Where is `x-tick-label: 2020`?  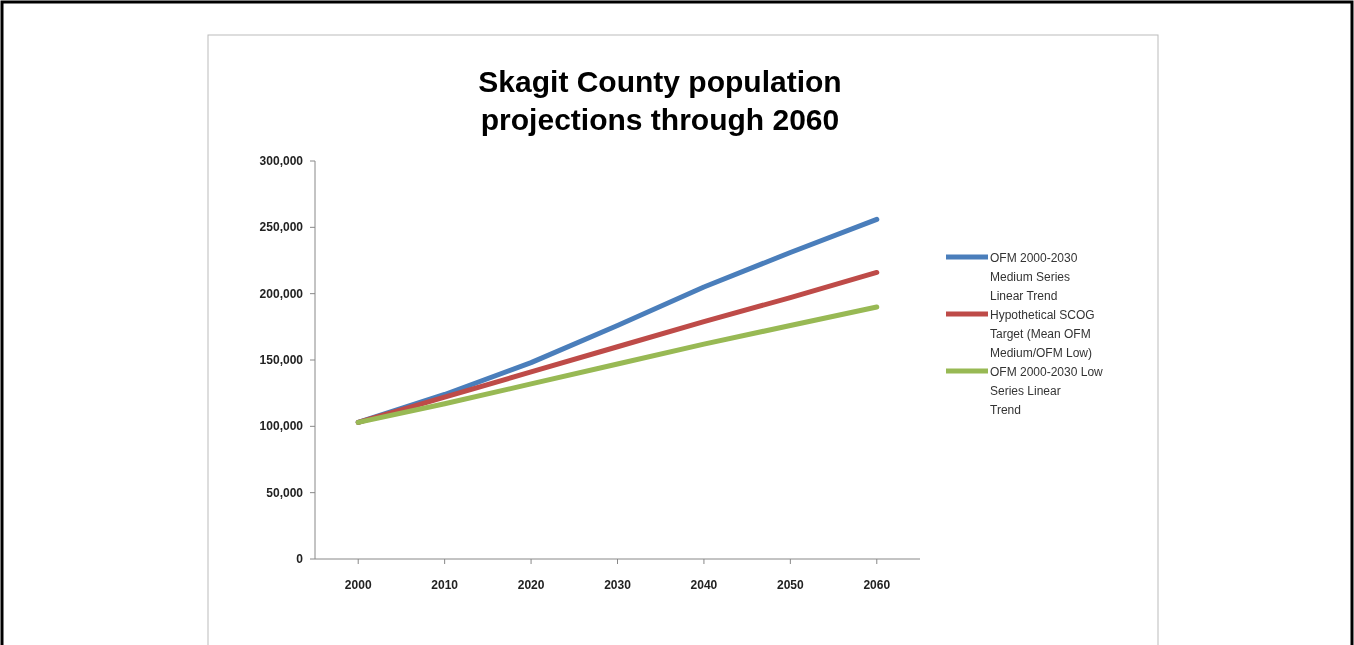
x-tick-label: 2020 is located at coordinates (531, 585).